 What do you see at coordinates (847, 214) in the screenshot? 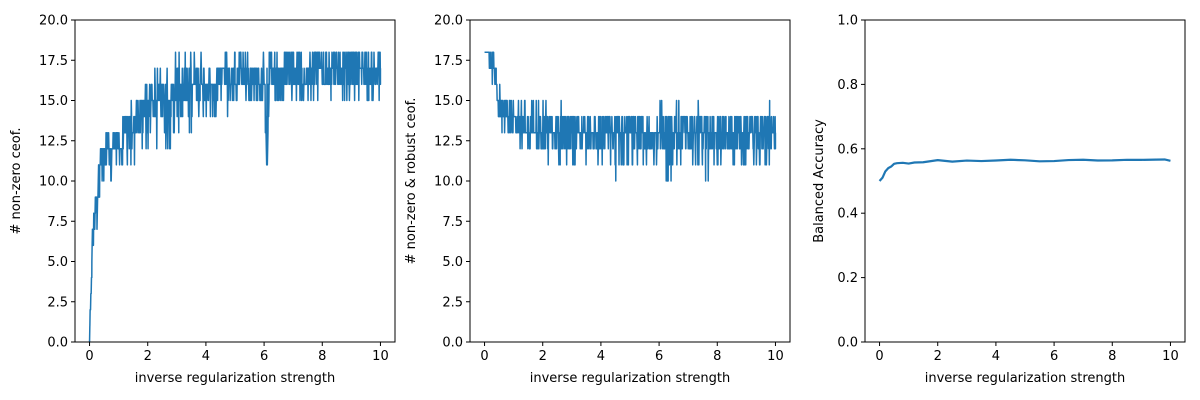
I see `y-tick-label: 0.4` at bounding box center [847, 214].